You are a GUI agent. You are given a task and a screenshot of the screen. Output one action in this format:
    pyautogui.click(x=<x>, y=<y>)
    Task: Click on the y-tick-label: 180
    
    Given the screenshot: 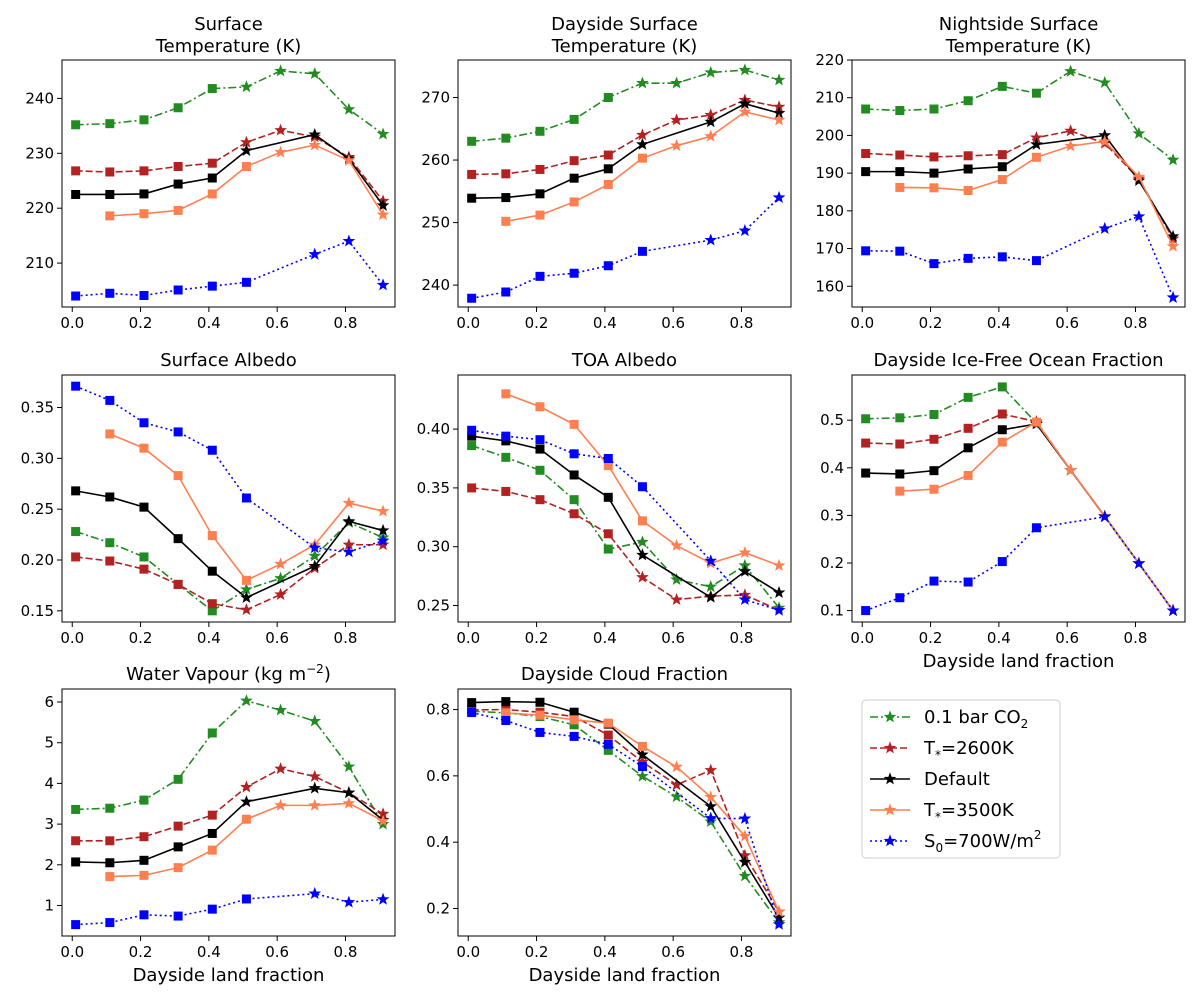 What is the action you would take?
    pyautogui.click(x=829, y=211)
    